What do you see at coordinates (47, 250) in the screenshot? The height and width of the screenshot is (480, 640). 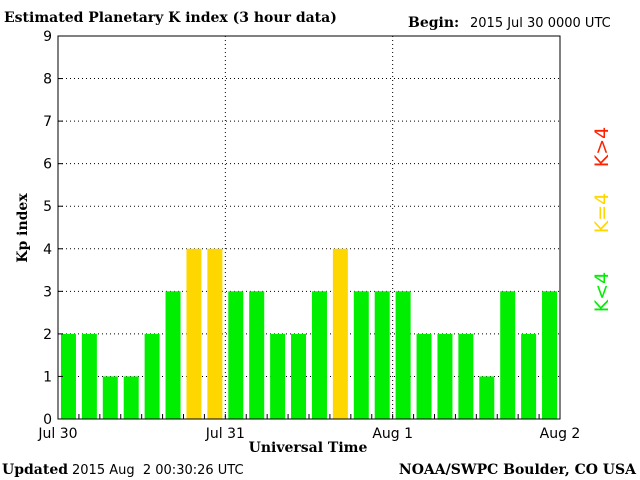 I see `y-tick-label: 4` at bounding box center [47, 250].